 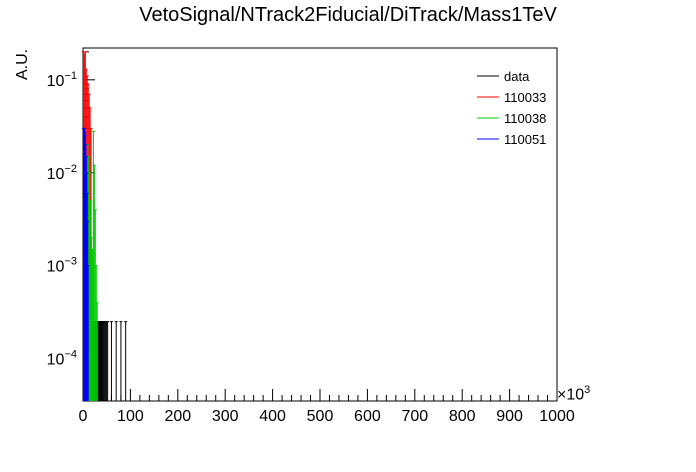 I want to click on x-axis-multiplier: ×10³, so click(x=573, y=394).